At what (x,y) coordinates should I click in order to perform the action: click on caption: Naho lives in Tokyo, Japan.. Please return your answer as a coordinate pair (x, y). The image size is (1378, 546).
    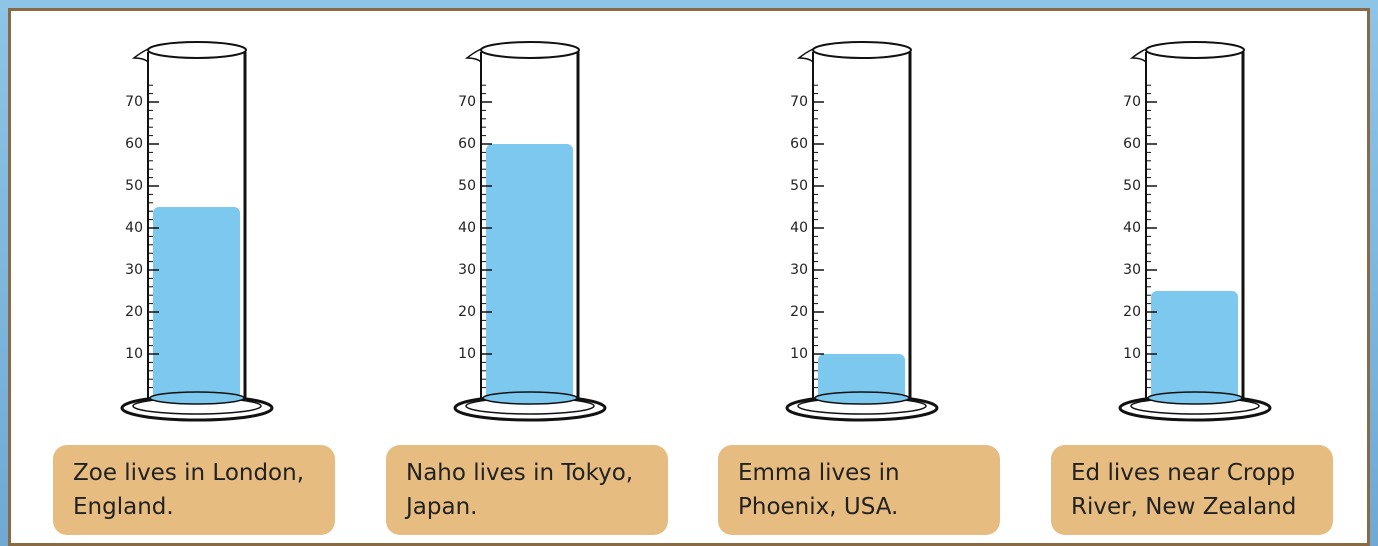
    Looking at the image, I should click on (527, 490).